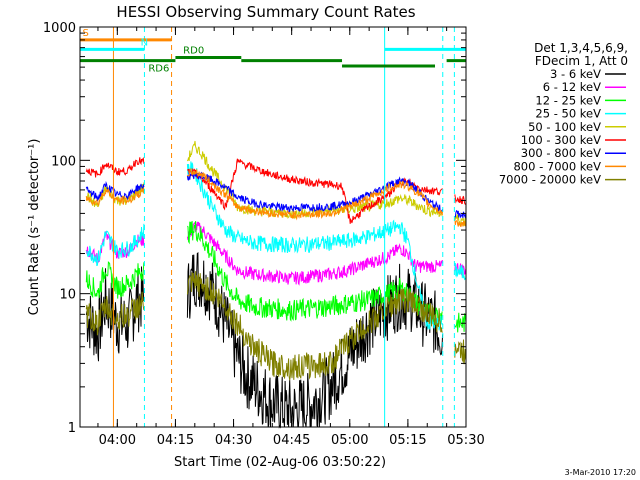  What do you see at coordinates (193, 51) in the screenshot?
I see `state-bar-label-4: RD0` at bounding box center [193, 51].